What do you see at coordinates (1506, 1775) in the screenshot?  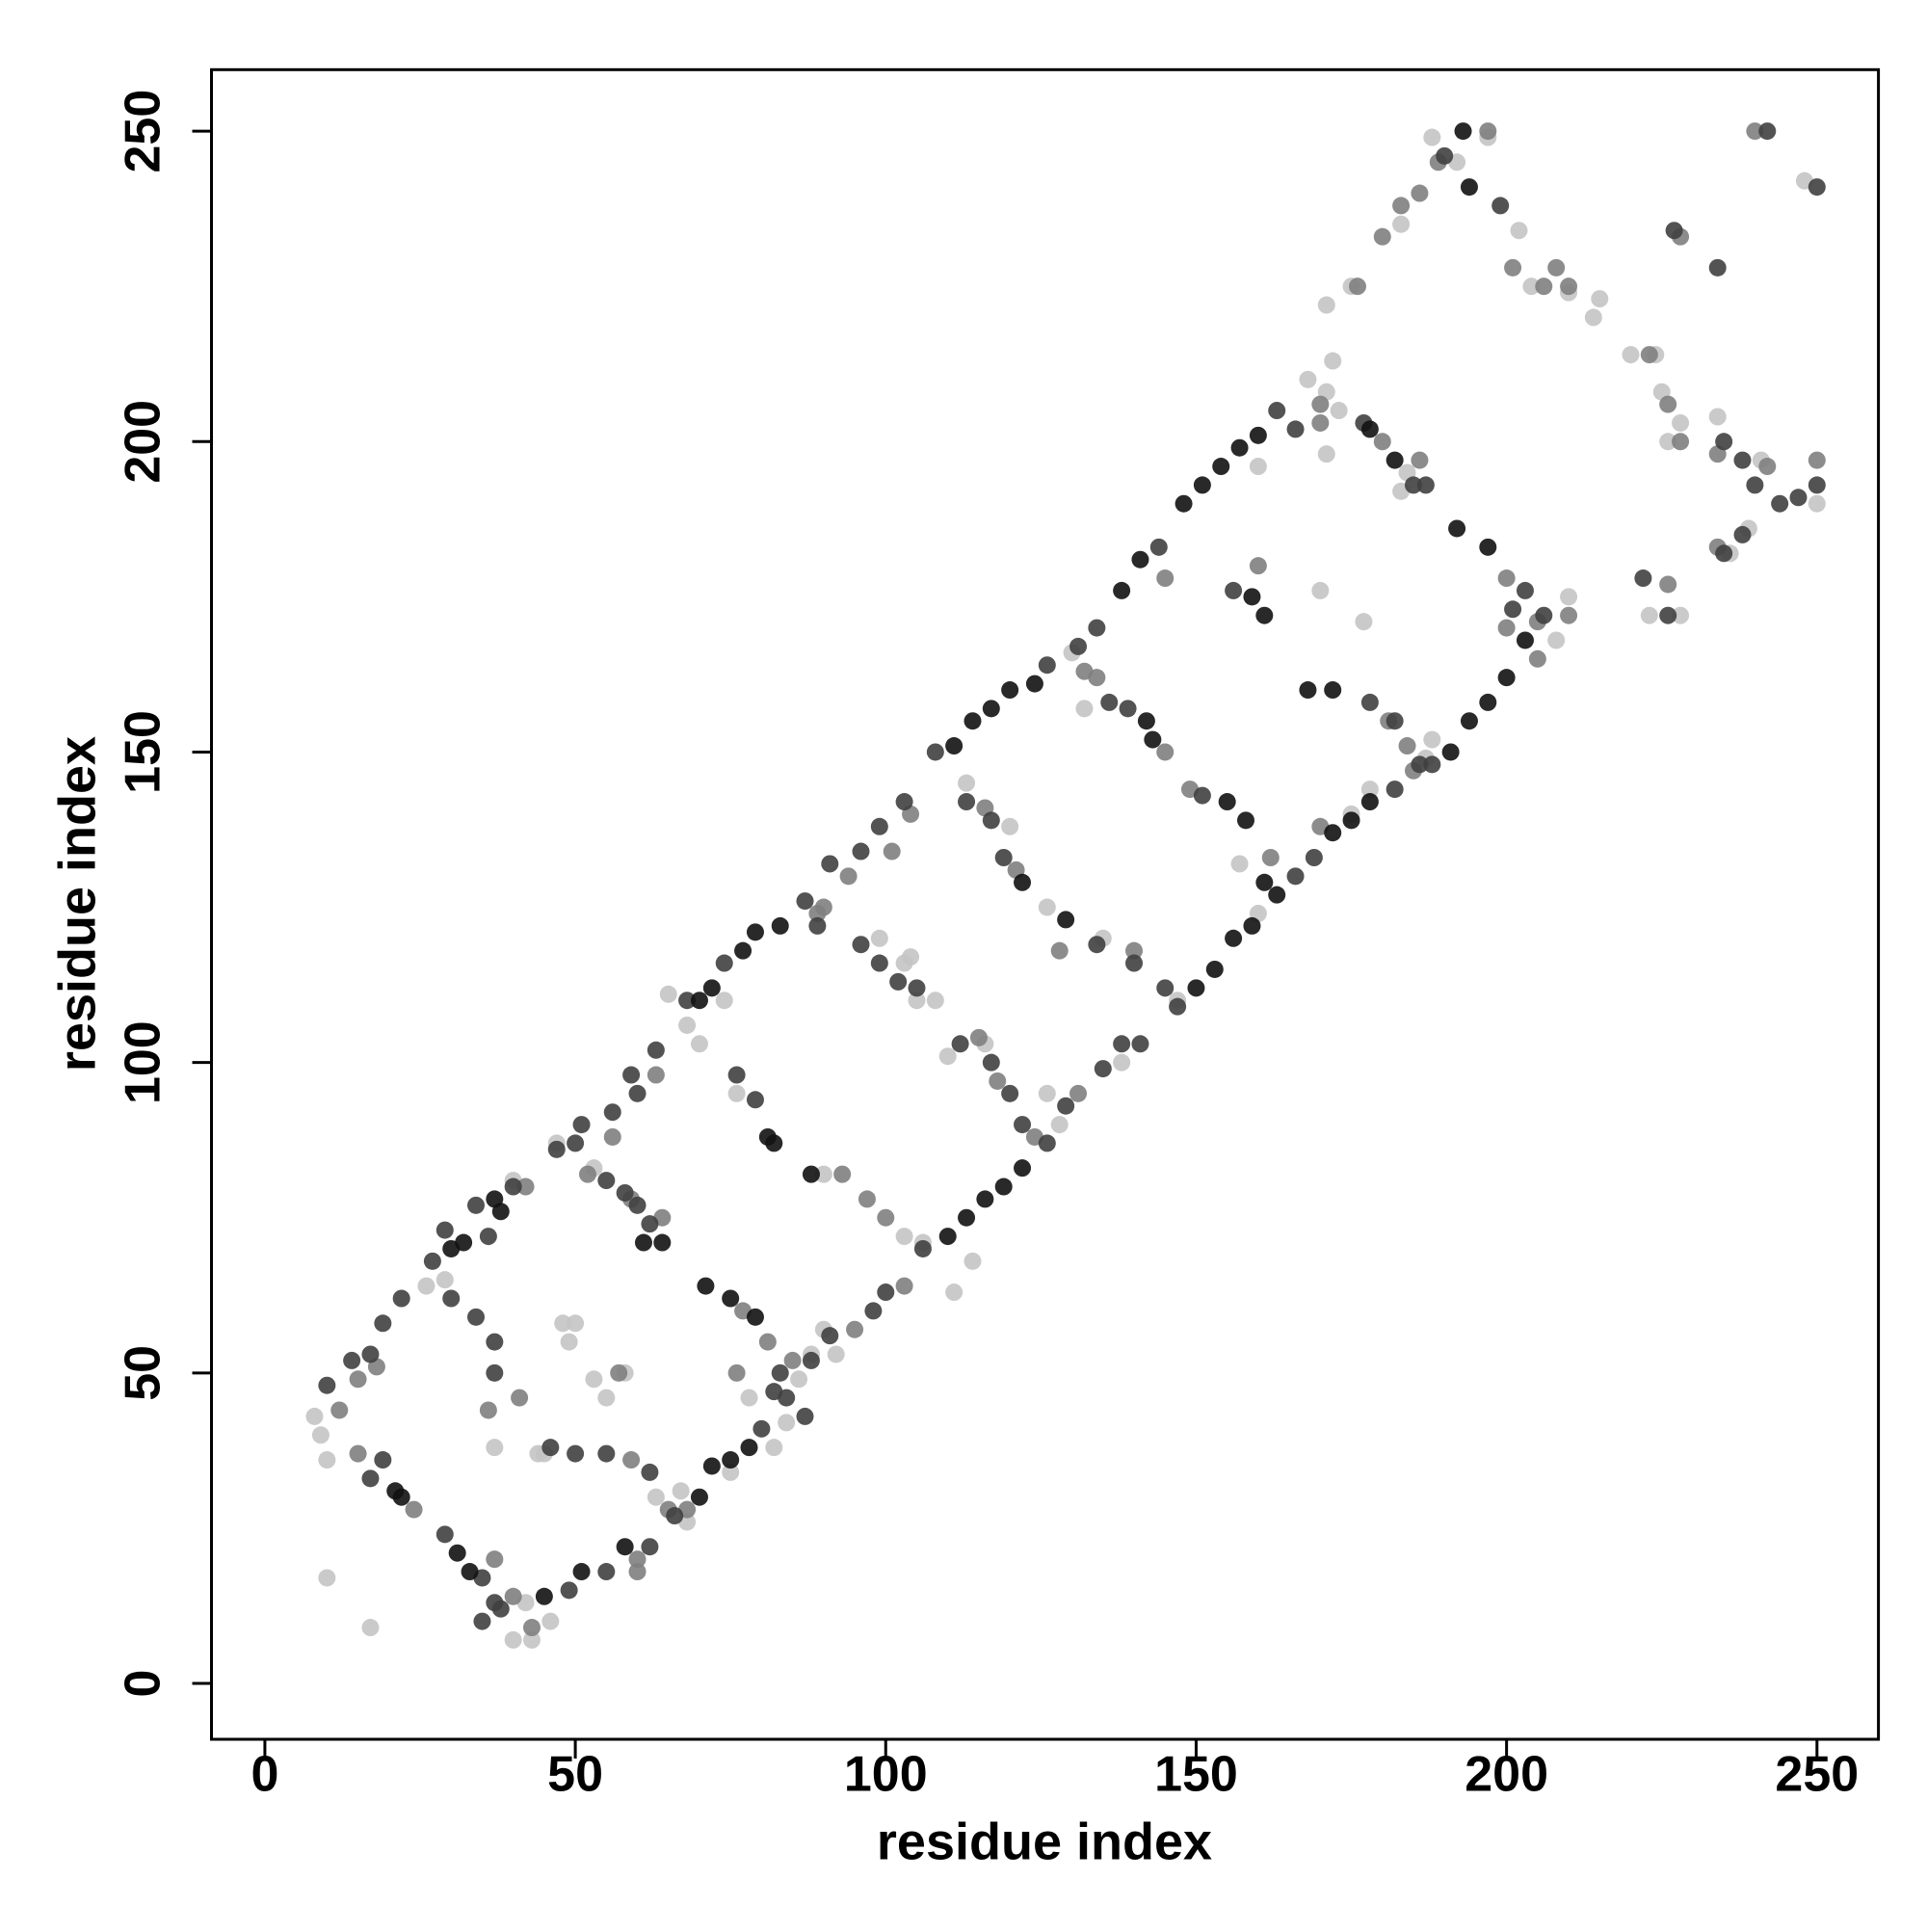 I see `x-tick-label: 200` at bounding box center [1506, 1775].